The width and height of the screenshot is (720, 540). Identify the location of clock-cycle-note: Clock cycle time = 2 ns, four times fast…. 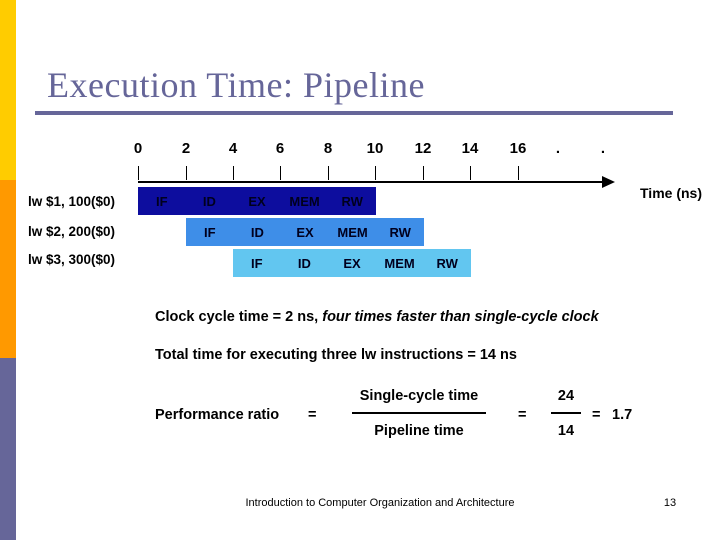
(377, 317).